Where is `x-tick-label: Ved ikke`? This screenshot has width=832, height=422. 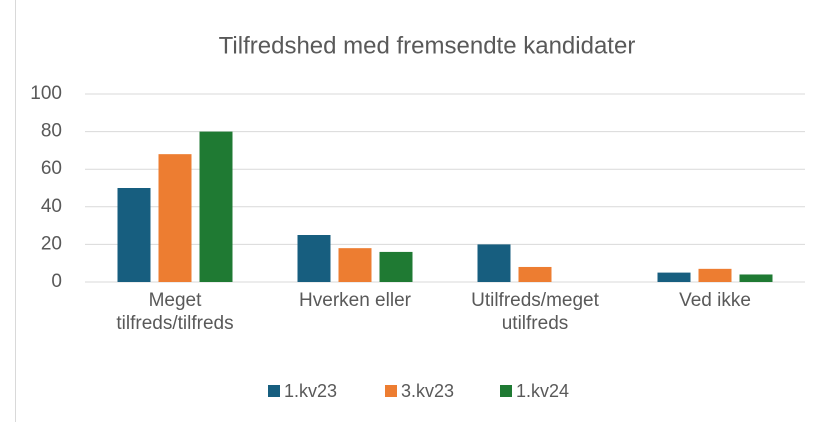
x-tick-label: Ved ikke is located at coordinates (715, 300).